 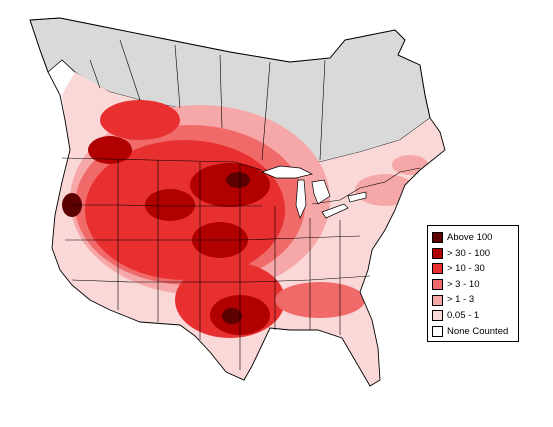 I want to click on legend-item: 0.05 - 1, so click(x=475, y=316).